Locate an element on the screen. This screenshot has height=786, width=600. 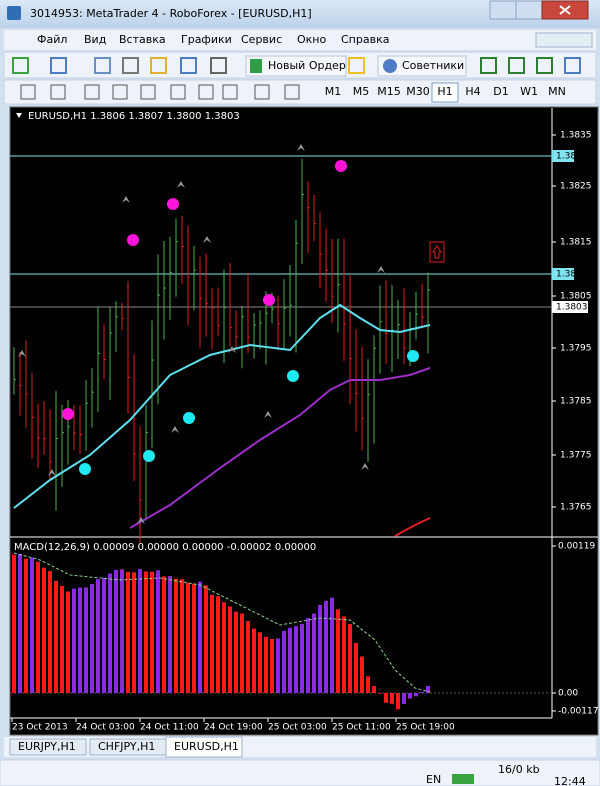
timeframe-button: H4 is located at coordinates (472, 91).